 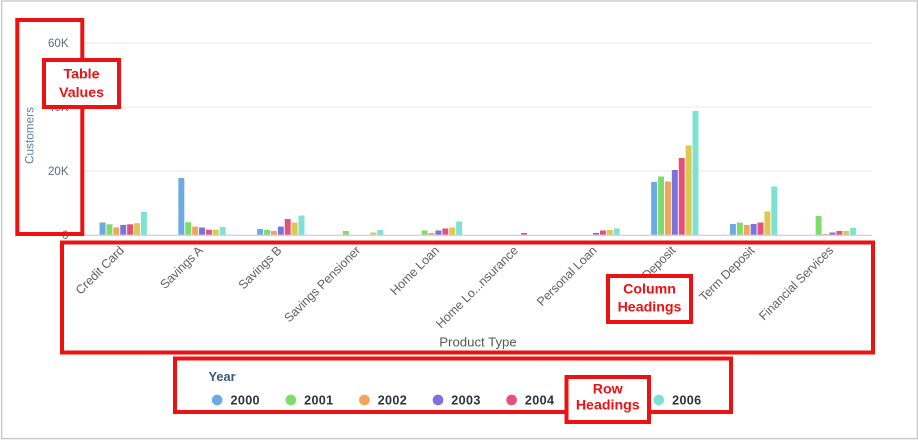 I want to click on svg-text: 2003, so click(x=465, y=401).